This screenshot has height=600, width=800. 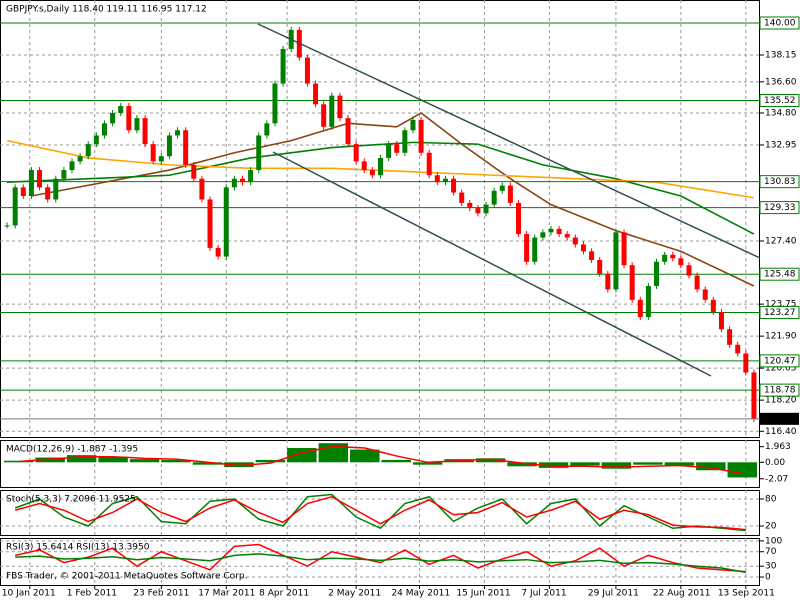 I want to click on panel-frame, so click(x=380, y=562).